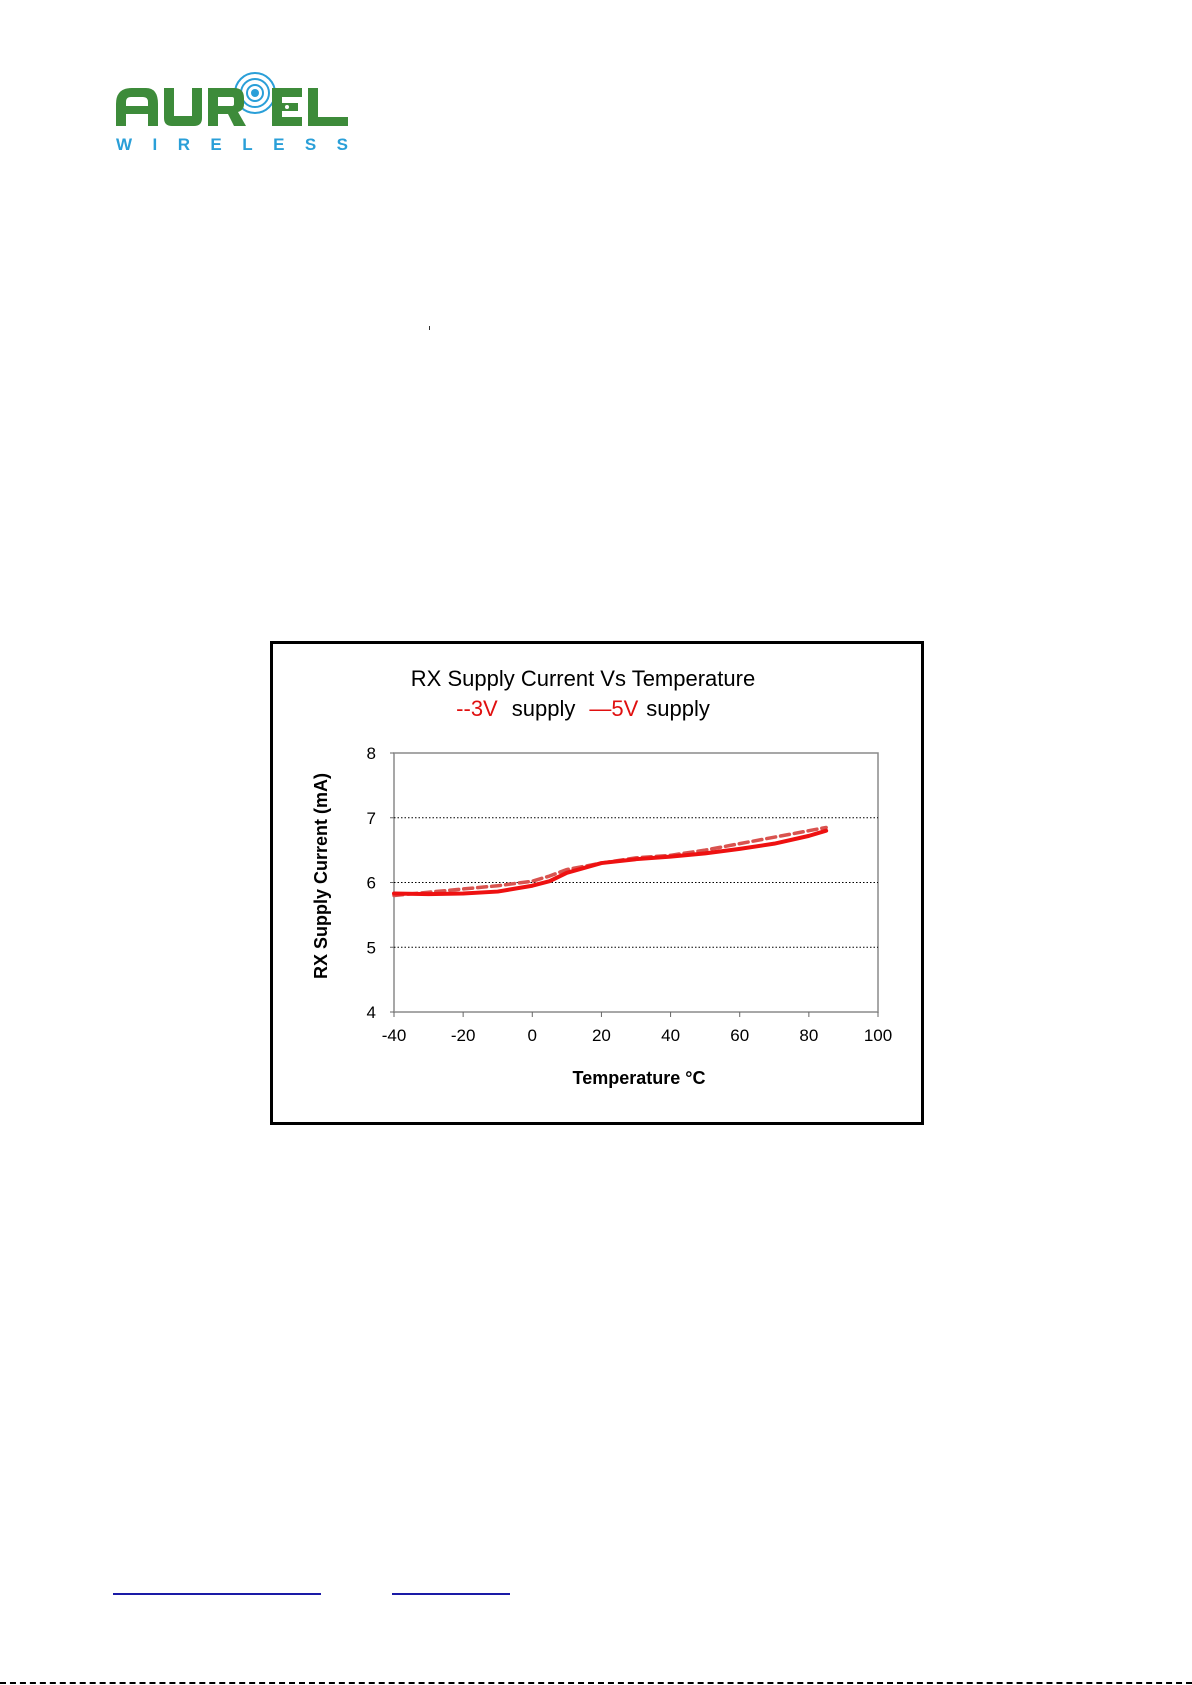 Image resolution: width=1192 pixels, height=1685 pixels. What do you see at coordinates (678, 708) in the screenshot?
I see `legend-5v-suffix: supply` at bounding box center [678, 708].